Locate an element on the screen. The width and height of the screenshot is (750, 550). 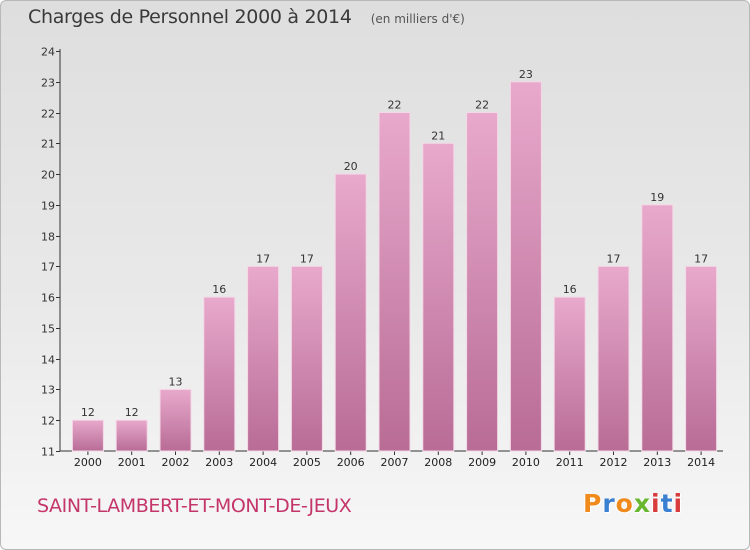
x-tick-label: 2010 is located at coordinates (526, 462).